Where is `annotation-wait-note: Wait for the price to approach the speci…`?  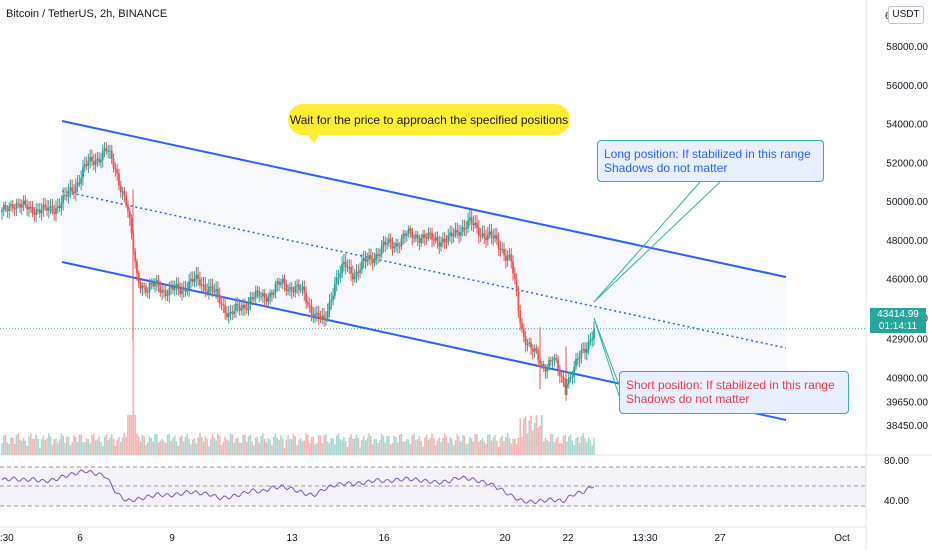
annotation-wait-note: Wait for the price to approach the speci… is located at coordinates (429, 119).